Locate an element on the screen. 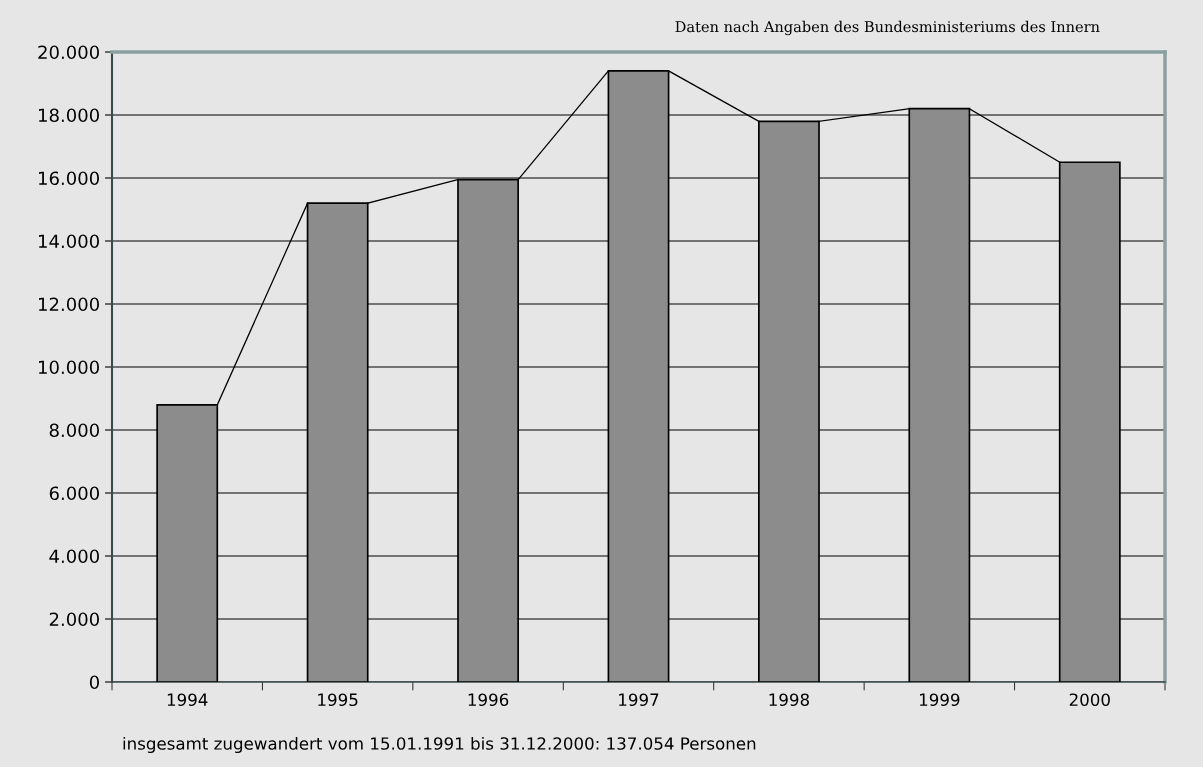  y-tick-label: 4.000 is located at coordinates (74, 556).